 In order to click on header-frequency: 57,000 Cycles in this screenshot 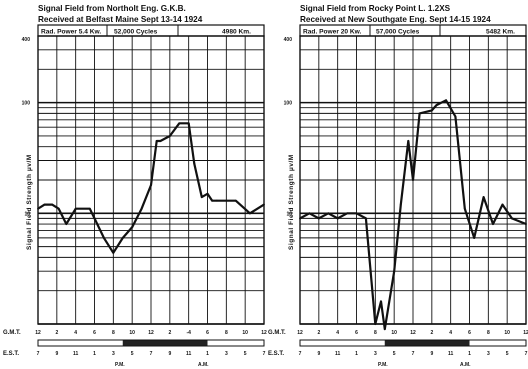, I will do `click(398, 32)`.